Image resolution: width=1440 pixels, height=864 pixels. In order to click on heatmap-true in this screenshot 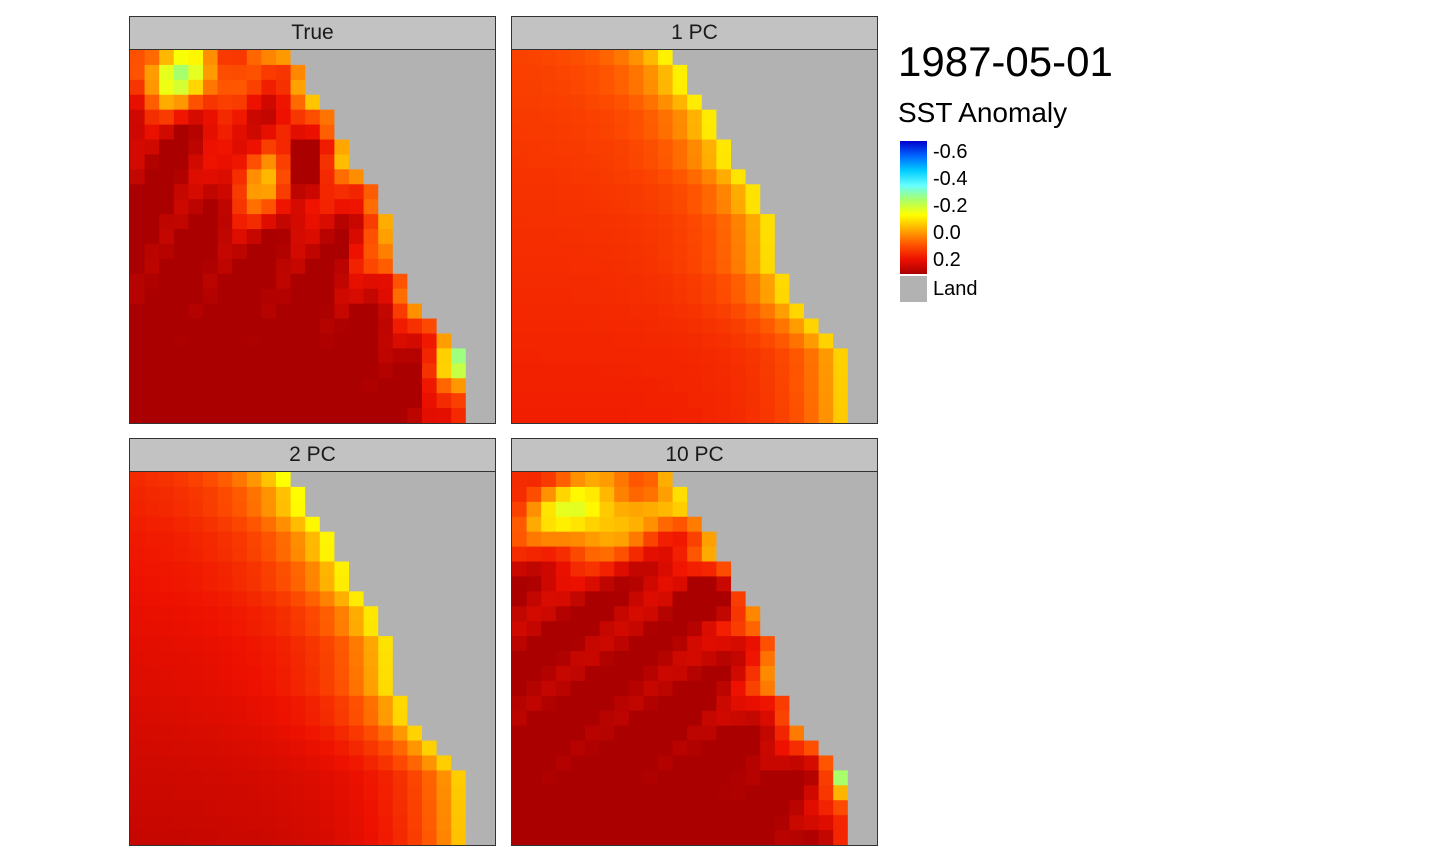, I will do `click(312, 236)`.